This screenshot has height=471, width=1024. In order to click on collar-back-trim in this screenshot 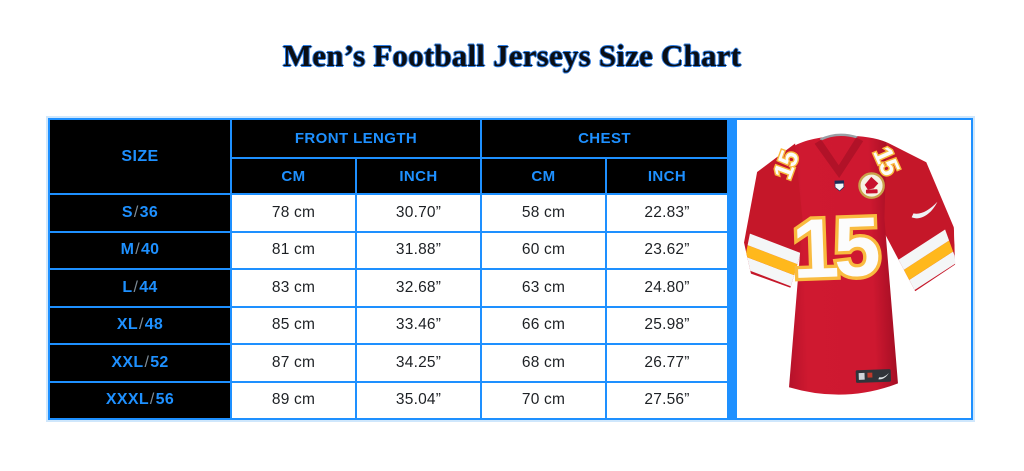, I will do `click(838, 137)`.